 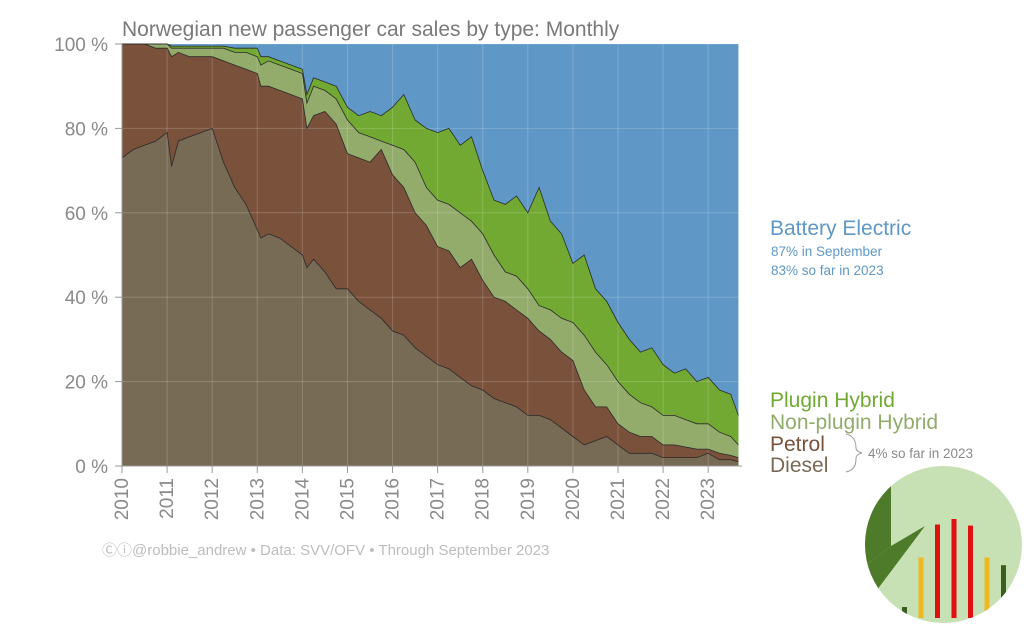 I want to click on x-tick-label: 2021, so click(x=618, y=499).